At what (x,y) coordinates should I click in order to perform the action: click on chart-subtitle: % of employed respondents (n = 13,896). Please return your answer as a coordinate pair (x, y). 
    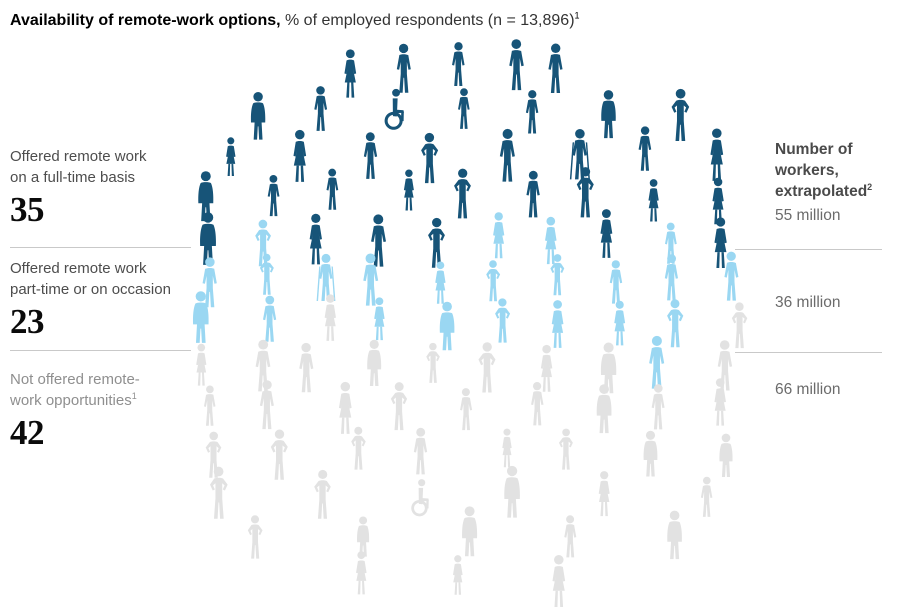
    Looking at the image, I should click on (427, 20).